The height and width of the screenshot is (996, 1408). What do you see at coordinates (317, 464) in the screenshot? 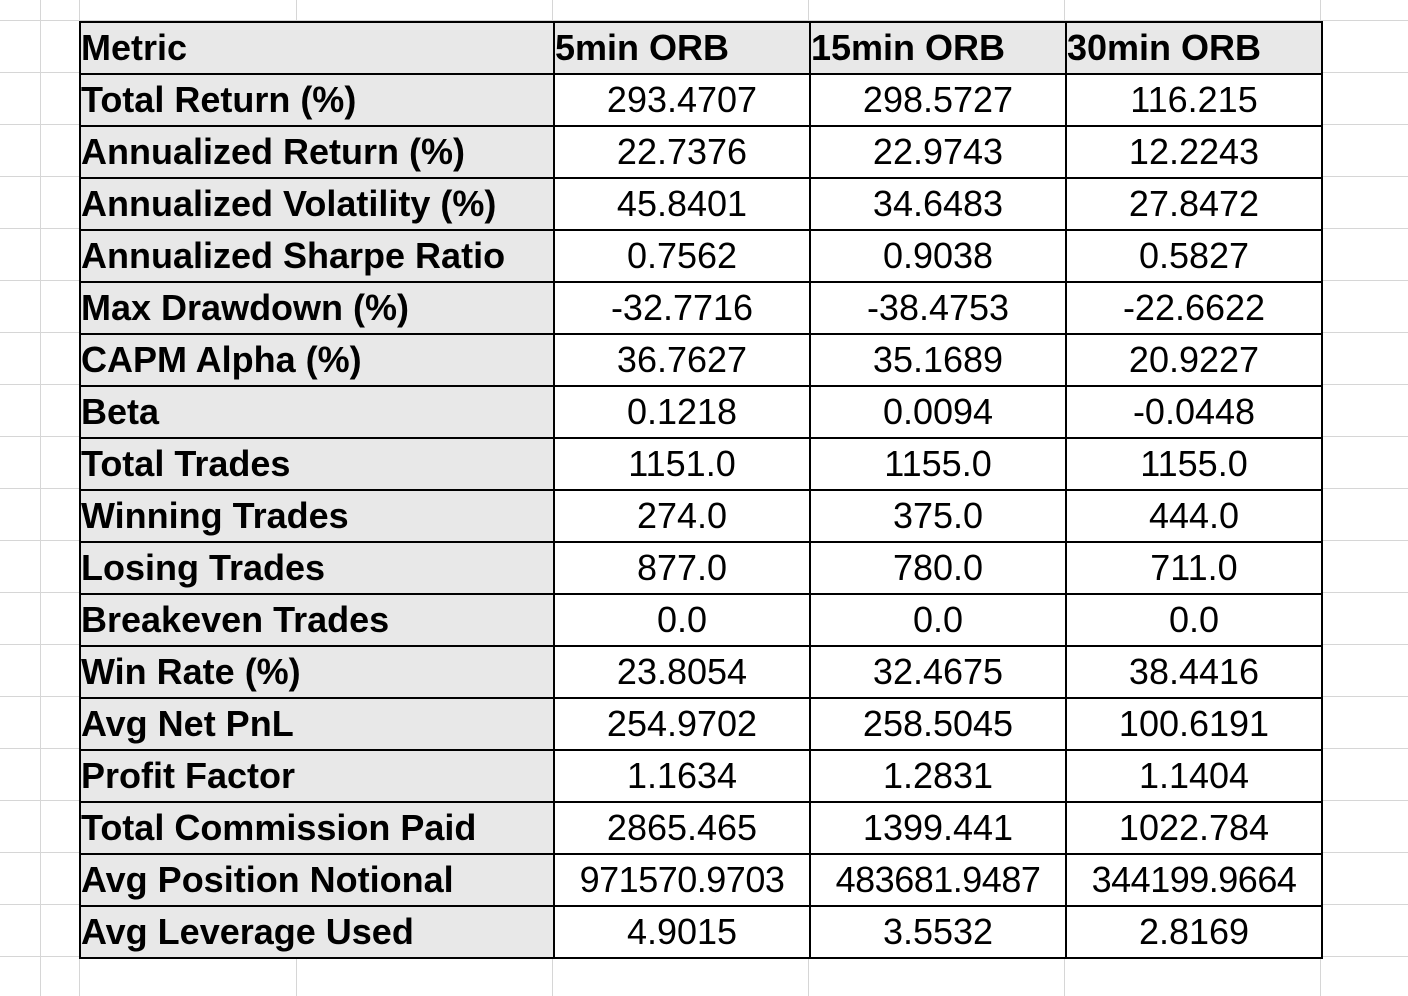
I see `metric-name-cell: Total Trades` at bounding box center [317, 464].